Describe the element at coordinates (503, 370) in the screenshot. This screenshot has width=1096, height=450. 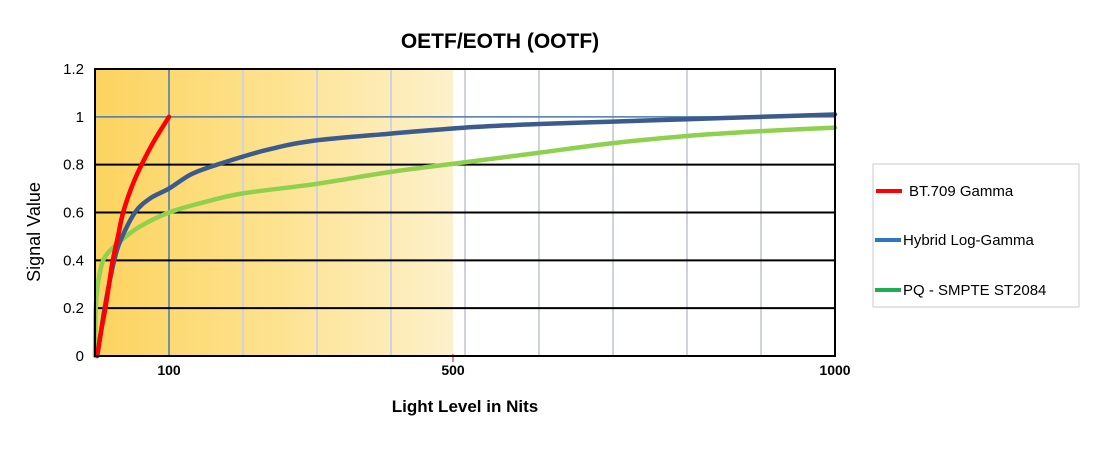
I see `x-tick-labels: 100 500 1000` at that location.